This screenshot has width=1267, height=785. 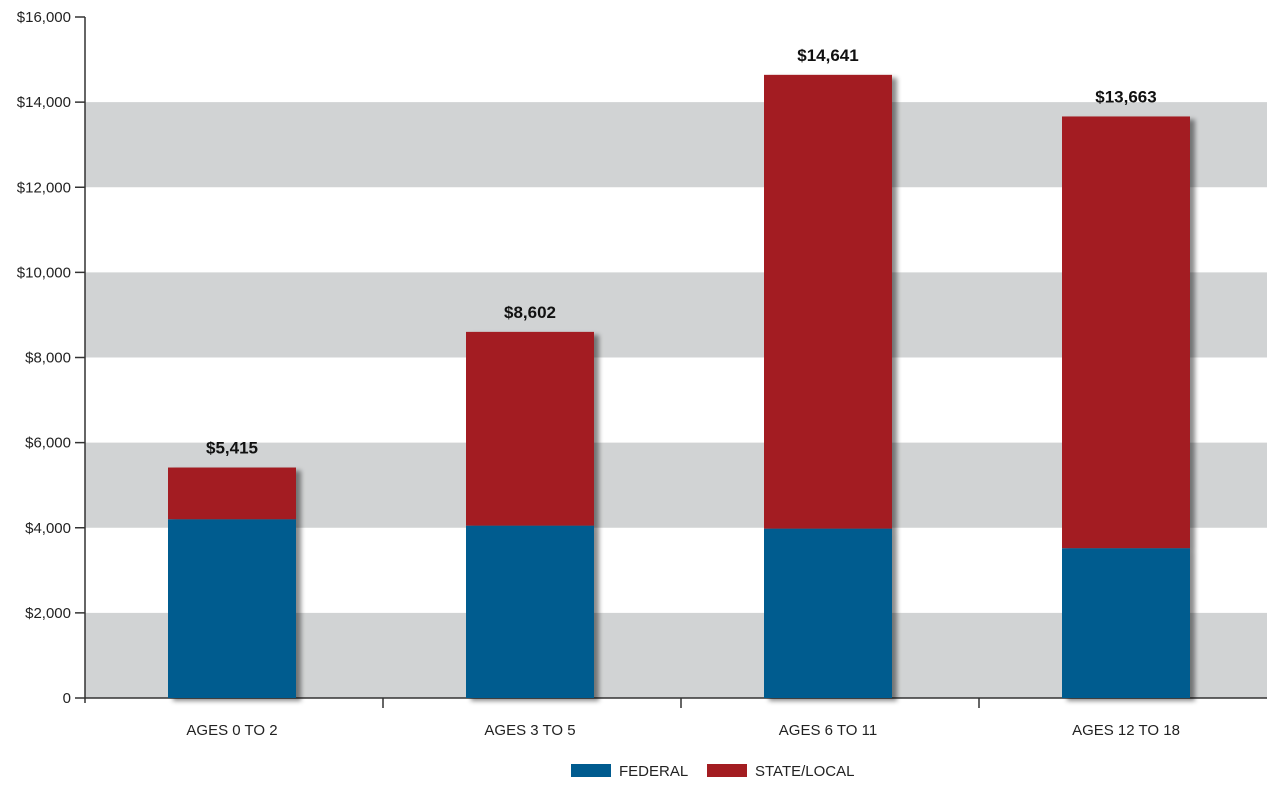 I want to click on y-tick-label: $2,000, so click(x=48, y=613).